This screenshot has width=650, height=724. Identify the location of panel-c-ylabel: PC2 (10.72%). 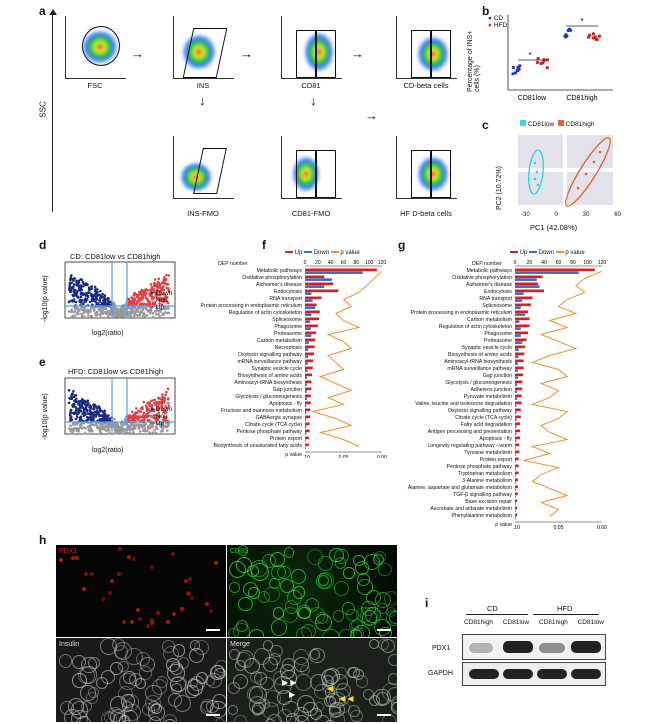
(499, 188).